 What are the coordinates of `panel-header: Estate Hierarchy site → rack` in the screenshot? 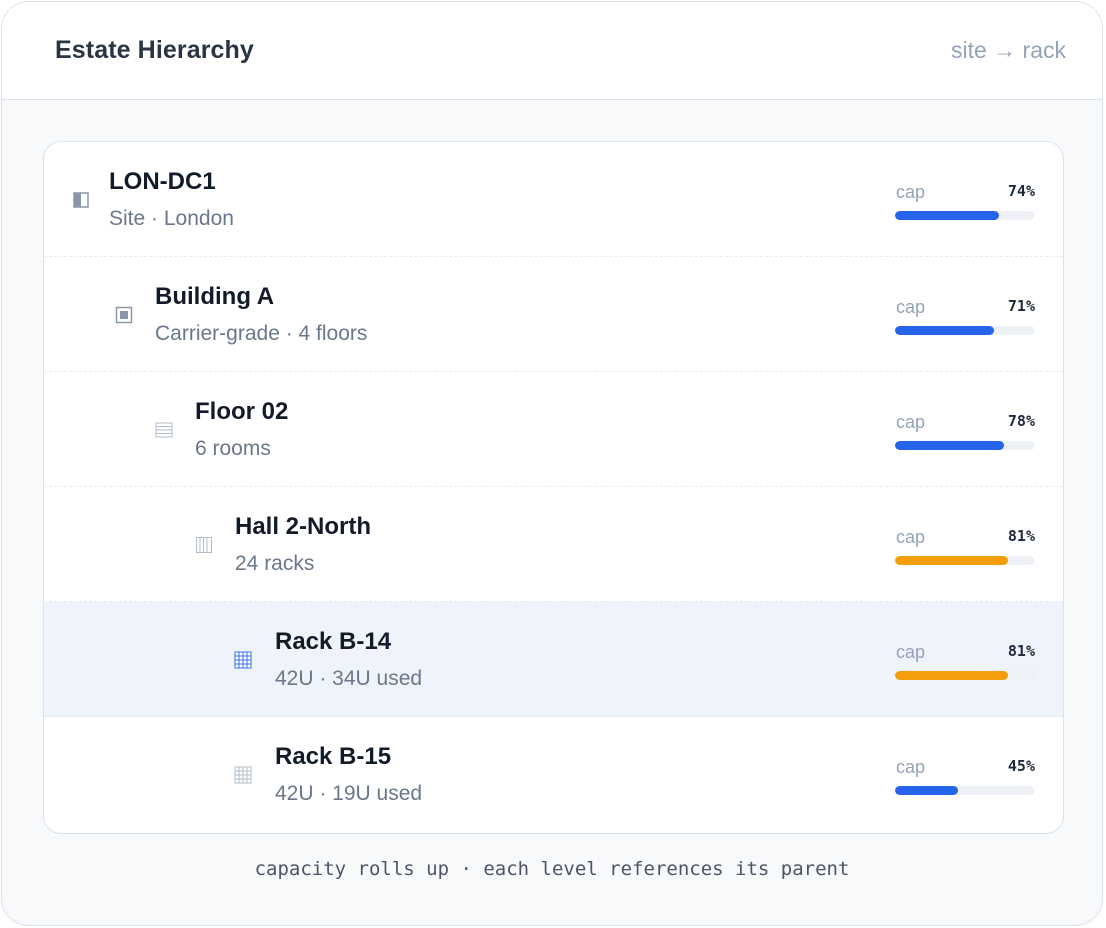 It's located at (552, 51).